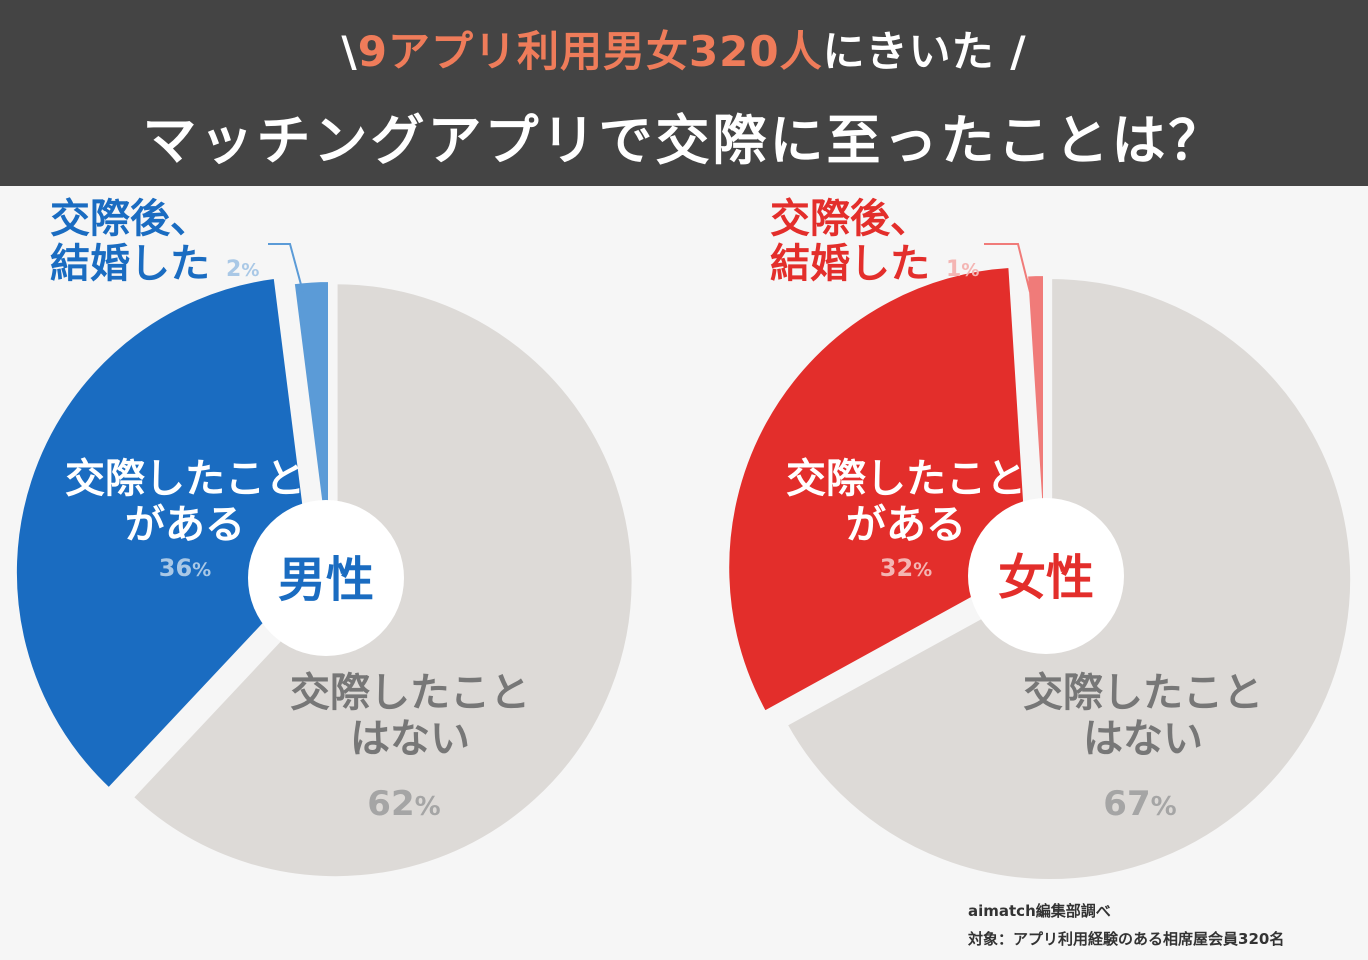 This screenshot has height=960, width=1368. What do you see at coordinates (906, 479) in the screenshot?
I see `female-had-label-line1: 交際したこと` at bounding box center [906, 479].